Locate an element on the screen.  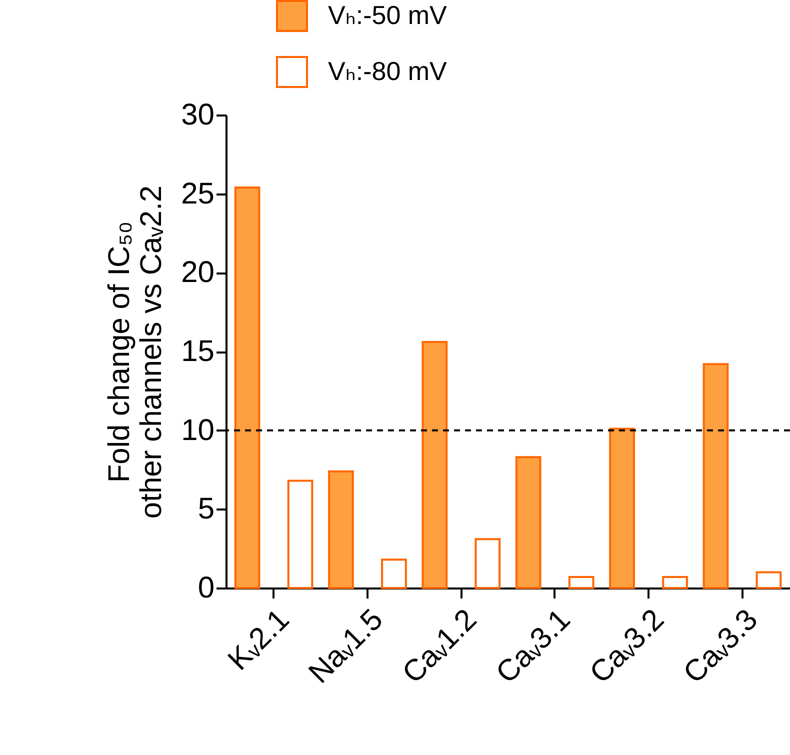
y-axis-title: Fold change of IC₅₀ other channels vs Caᵥ2.2 is located at coordinates (135, 352).